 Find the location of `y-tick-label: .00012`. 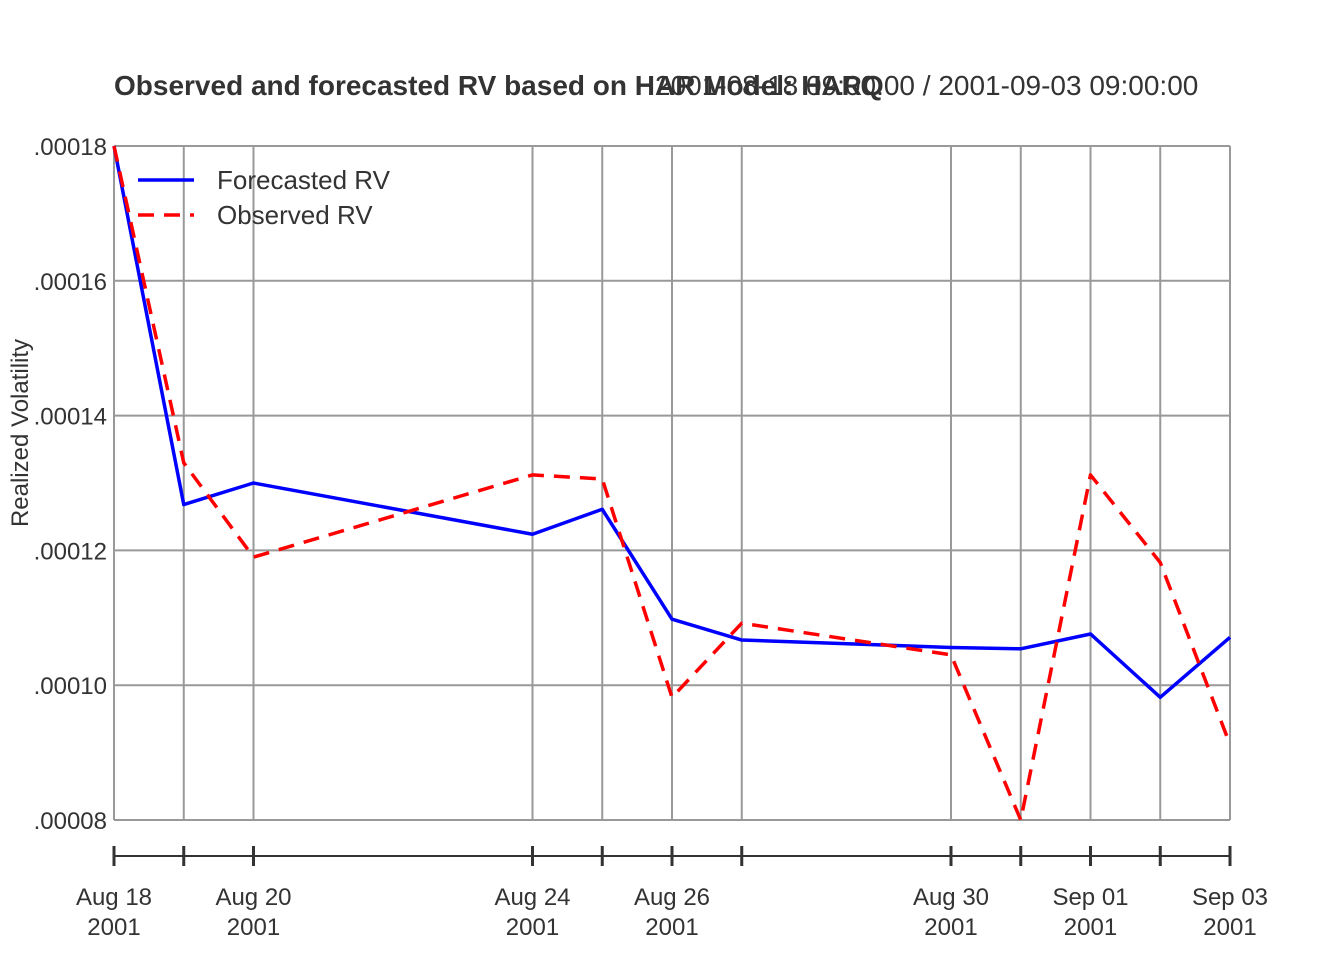

y-tick-label: .00012 is located at coordinates (70, 551).